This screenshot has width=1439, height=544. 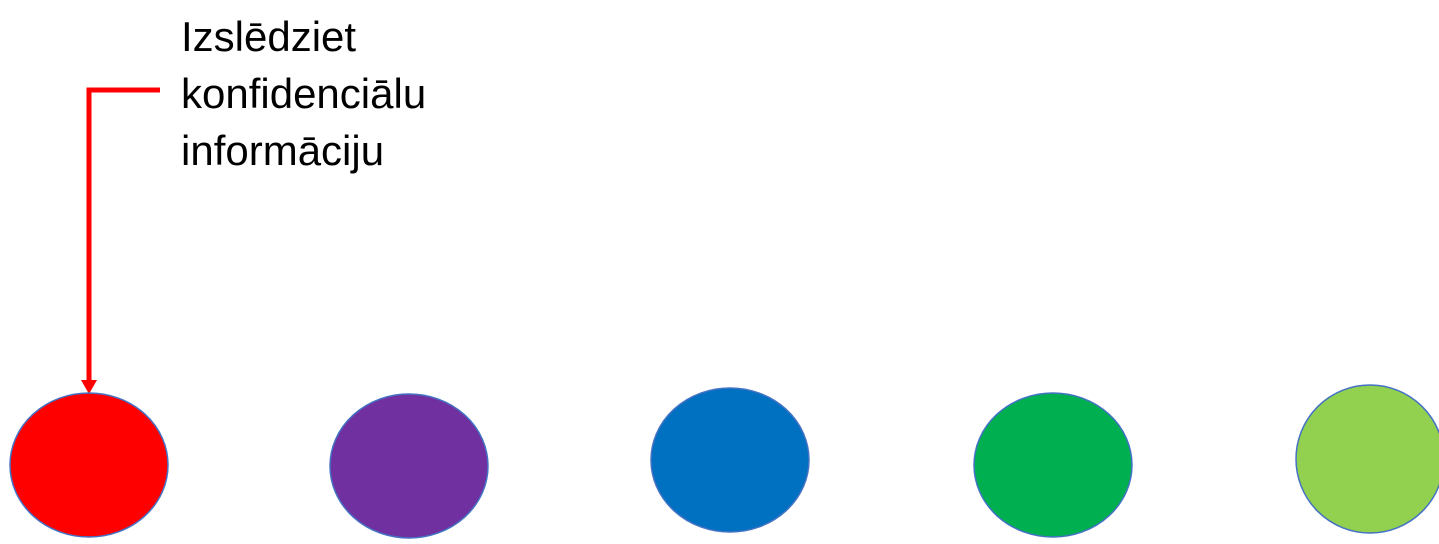 I want to click on red-circle, so click(x=89, y=465).